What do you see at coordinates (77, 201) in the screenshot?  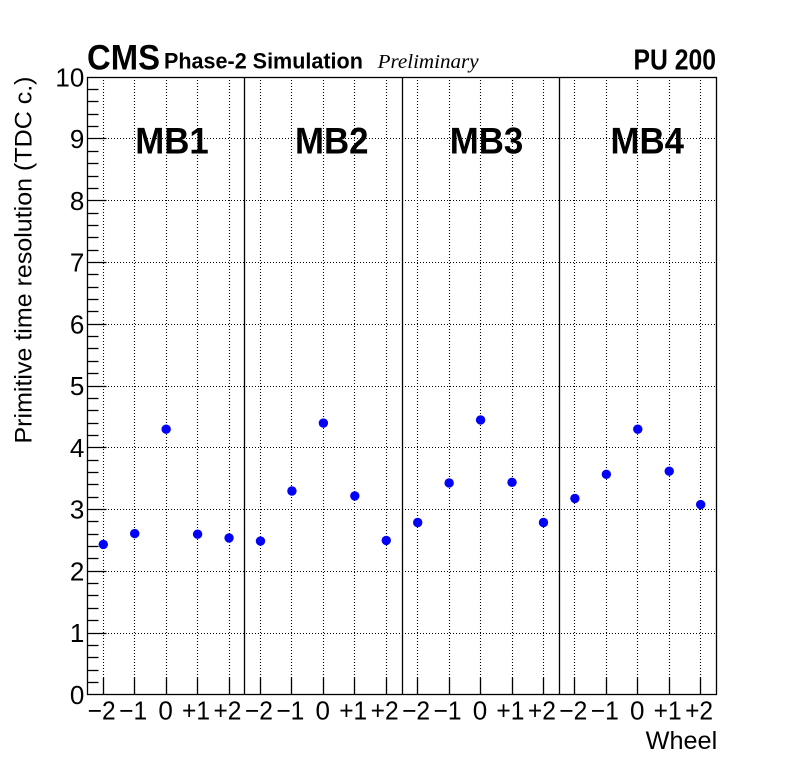 I see `svg-text: 8` at bounding box center [77, 201].